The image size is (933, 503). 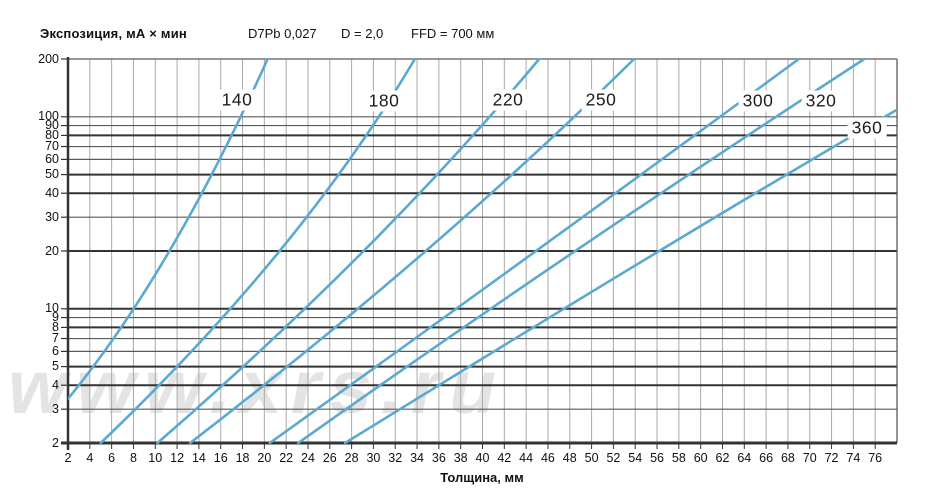 What do you see at coordinates (744, 458) in the screenshot?
I see `x-tick-label: 64` at bounding box center [744, 458].